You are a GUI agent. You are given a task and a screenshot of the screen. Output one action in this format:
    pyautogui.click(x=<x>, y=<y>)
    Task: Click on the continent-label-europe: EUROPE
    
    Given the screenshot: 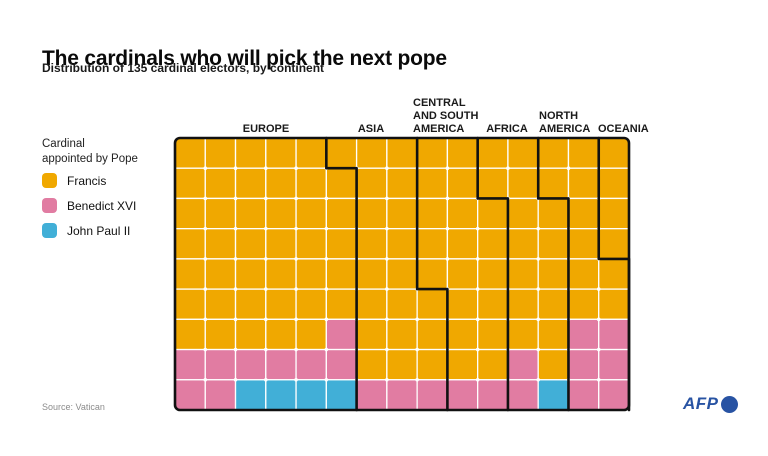 What is the action you would take?
    pyautogui.click(x=266, y=129)
    